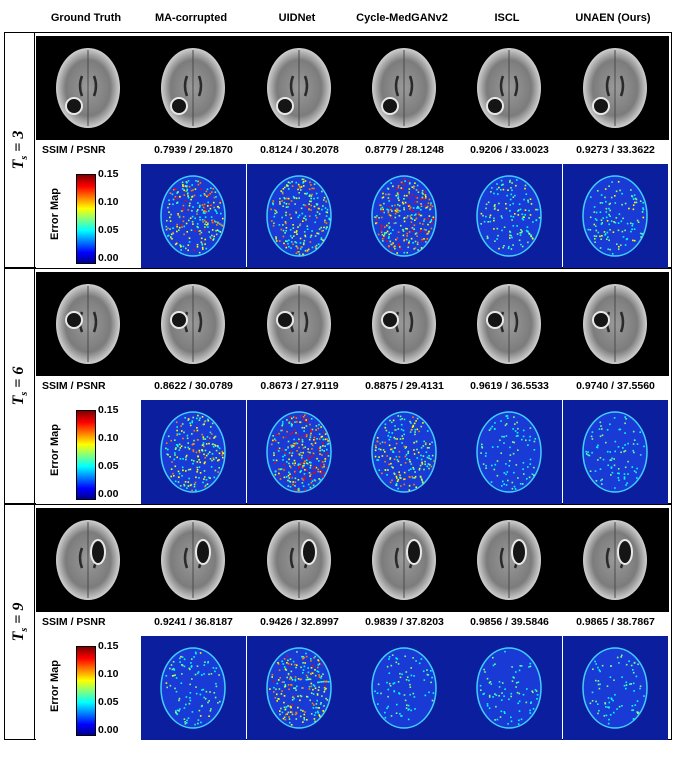 The width and height of the screenshot is (676, 771). Describe the element at coordinates (18, 134) in the screenshot. I see `row-label-value: 3` at that location.